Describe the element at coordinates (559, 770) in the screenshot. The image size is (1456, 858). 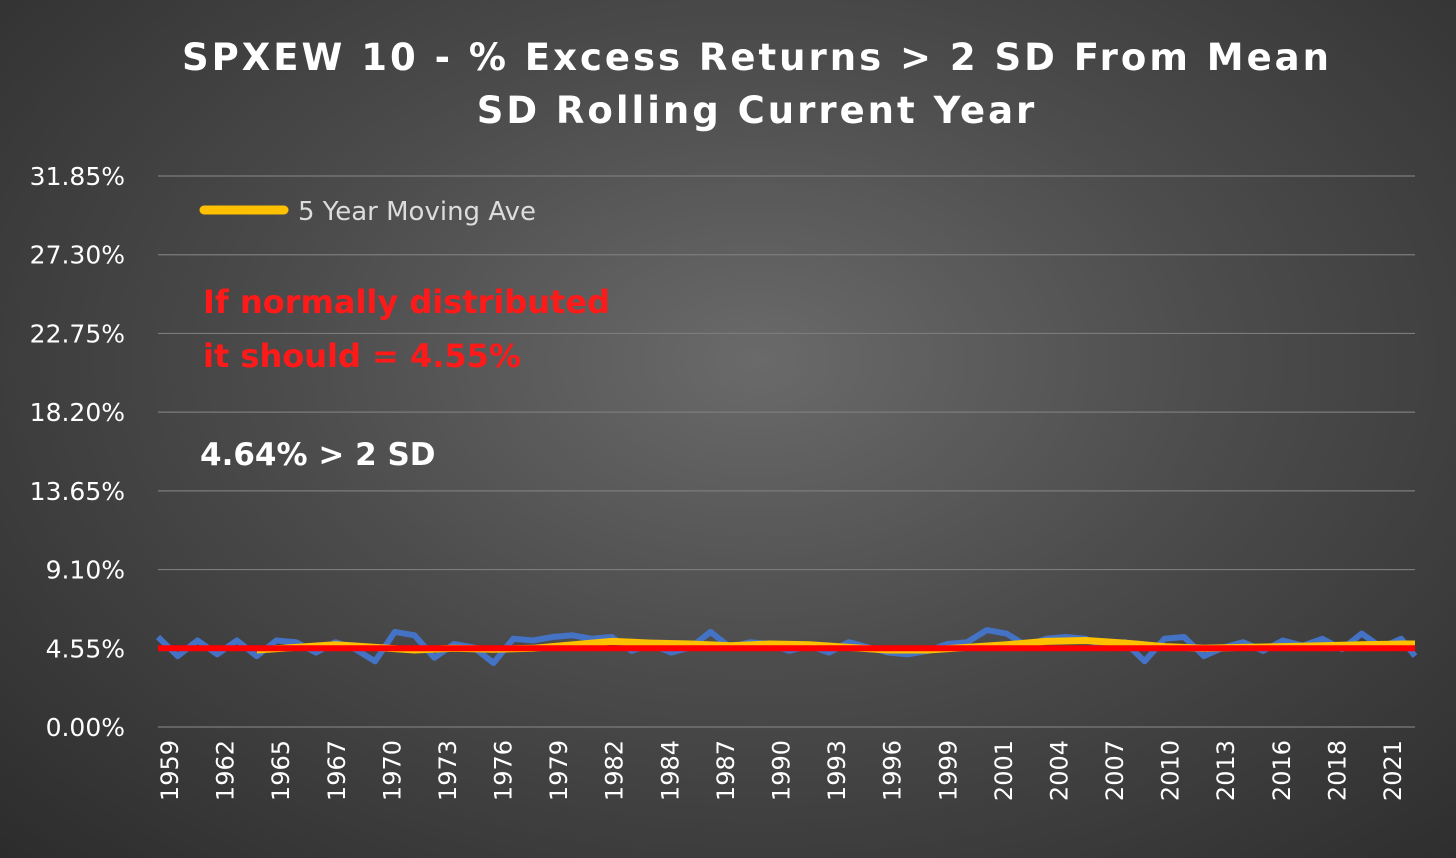
I see `x-tick-label: 1979` at that location.